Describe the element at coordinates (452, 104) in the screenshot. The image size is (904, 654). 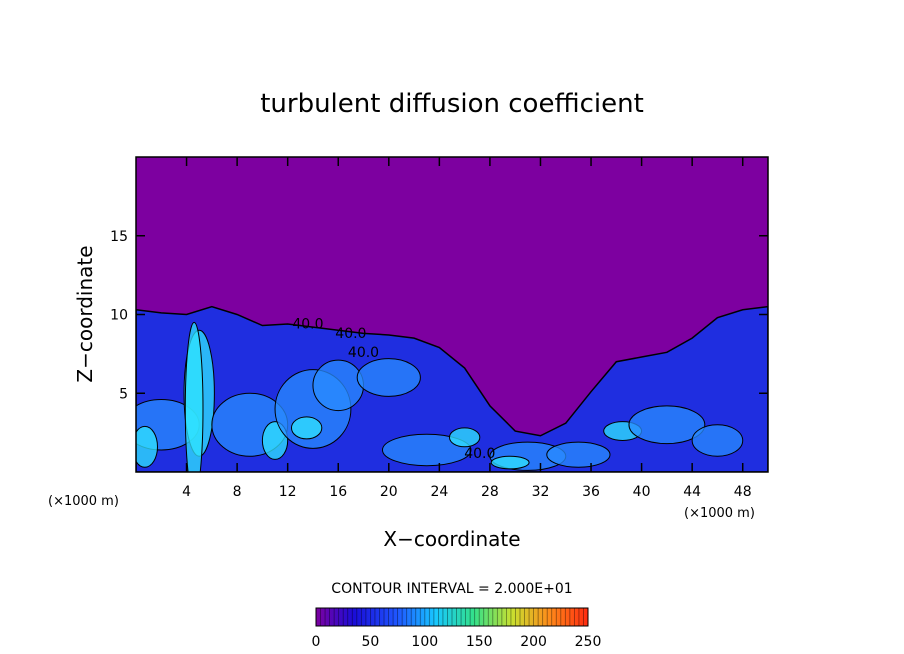
I see `chart-title: turbulent diffusion coefficient` at that location.